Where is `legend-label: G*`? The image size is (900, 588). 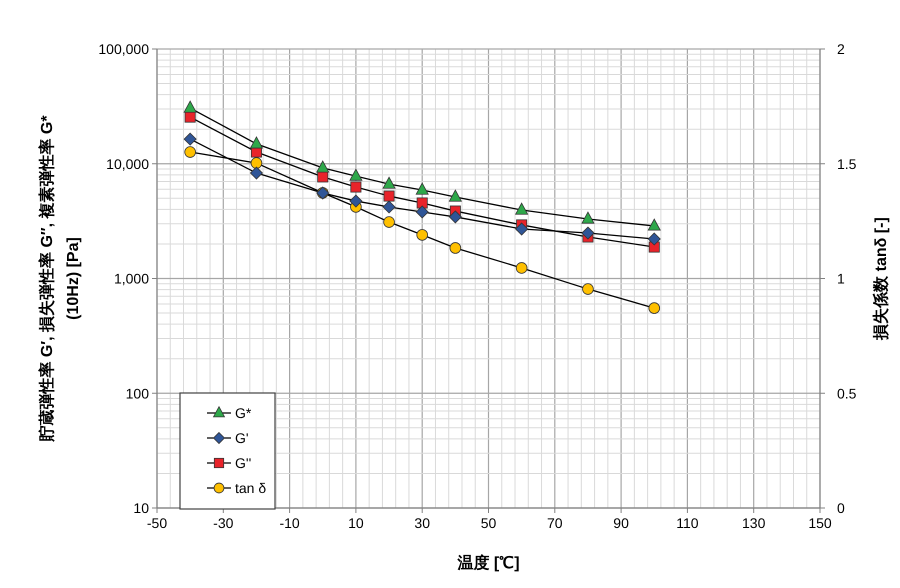
legend-label: G* is located at coordinates (243, 413).